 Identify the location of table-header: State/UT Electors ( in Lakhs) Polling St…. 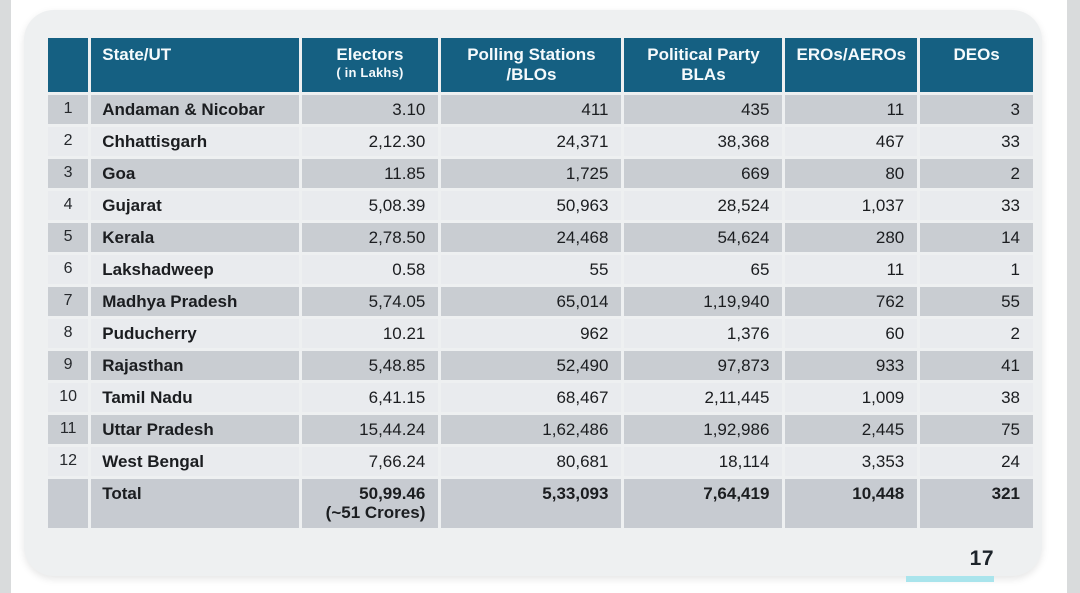
(540, 65).